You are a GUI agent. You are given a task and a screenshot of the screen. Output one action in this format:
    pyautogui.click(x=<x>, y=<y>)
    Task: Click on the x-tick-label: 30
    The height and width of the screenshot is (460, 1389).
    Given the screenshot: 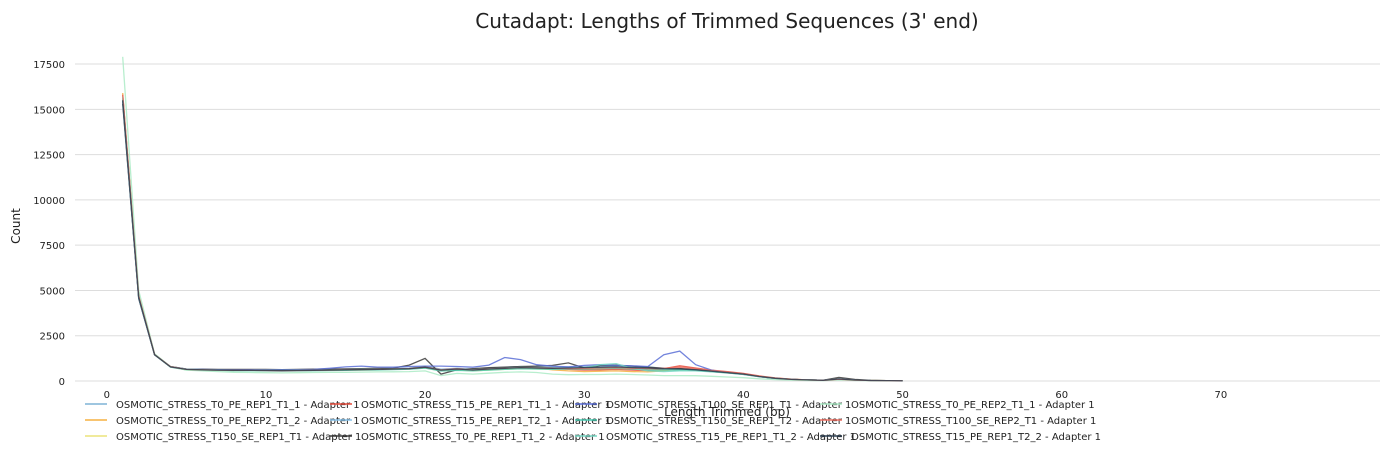 What is the action you would take?
    pyautogui.click(x=584, y=395)
    